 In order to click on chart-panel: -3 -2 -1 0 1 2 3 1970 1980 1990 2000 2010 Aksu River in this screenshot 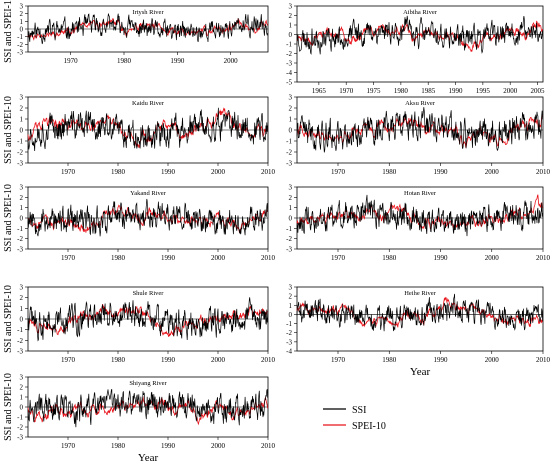, I will do `click(418, 135)`.